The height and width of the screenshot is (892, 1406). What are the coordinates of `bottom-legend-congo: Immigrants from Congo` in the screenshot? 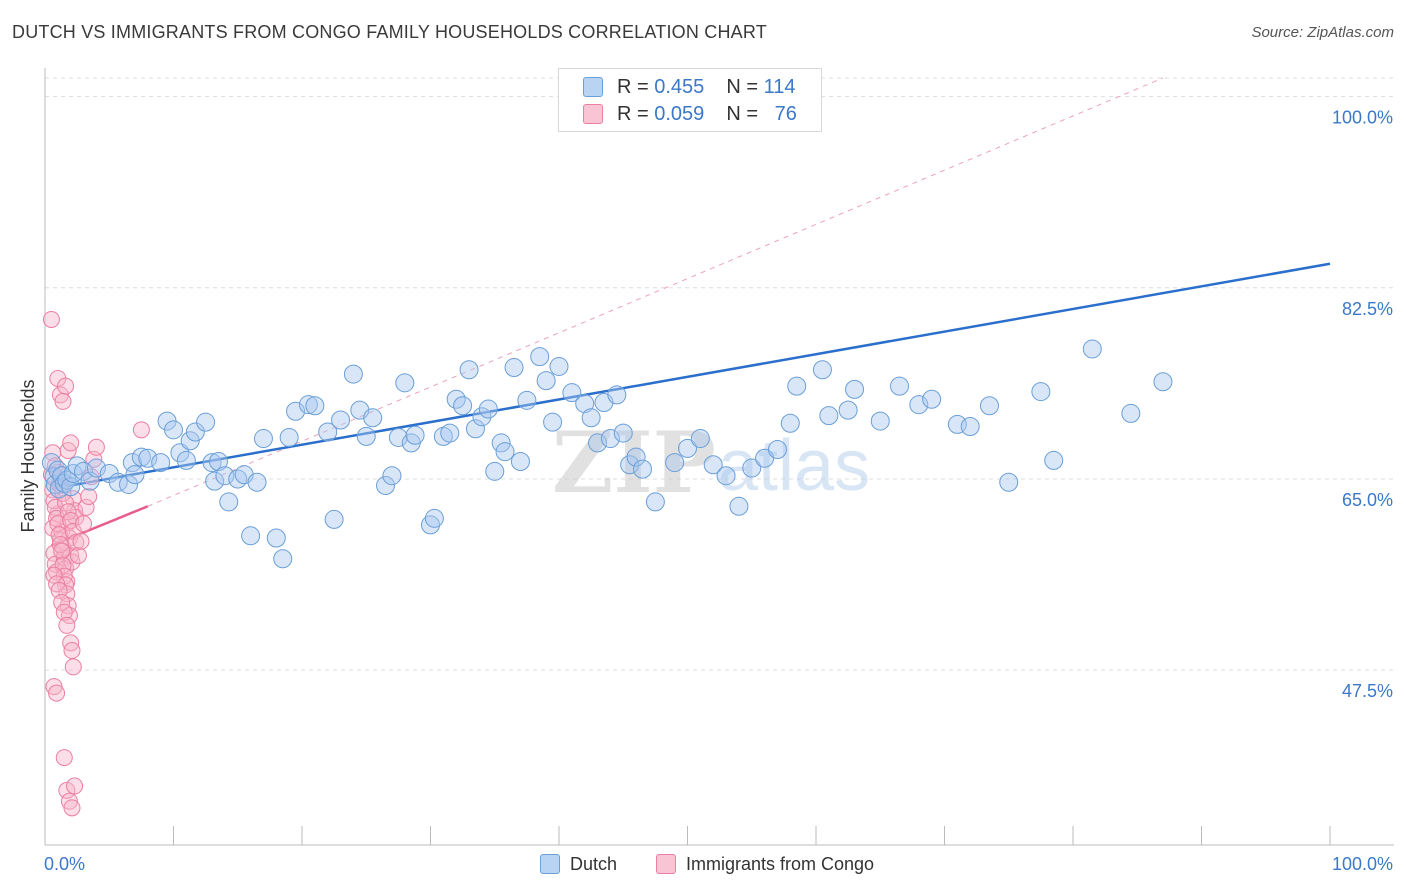 It's located at (765, 864).